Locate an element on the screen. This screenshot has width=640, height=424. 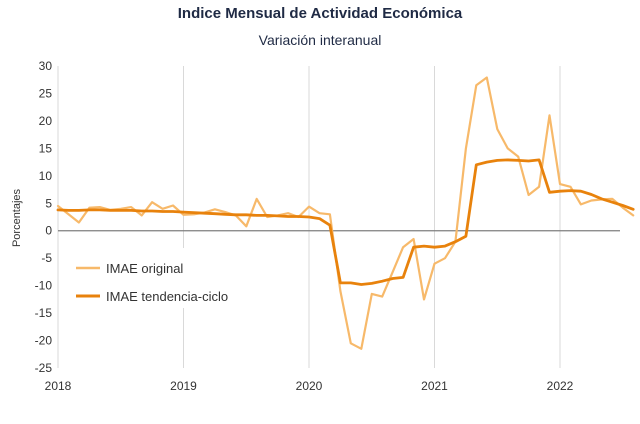
y-tick-label: 30 is located at coordinates (46, 66).